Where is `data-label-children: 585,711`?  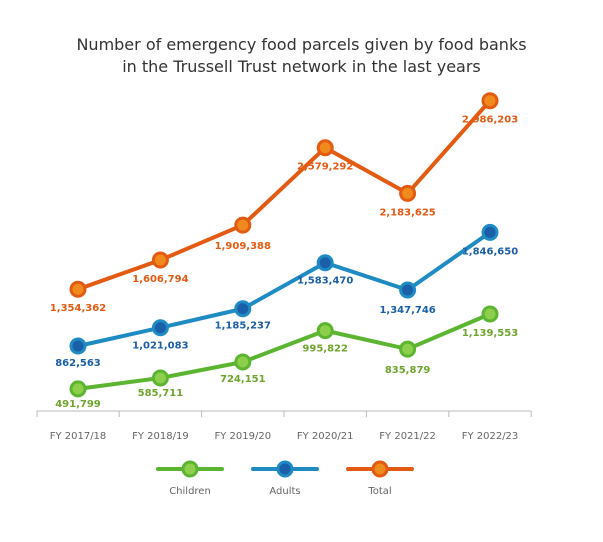 data-label-children: 585,711 is located at coordinates (161, 393).